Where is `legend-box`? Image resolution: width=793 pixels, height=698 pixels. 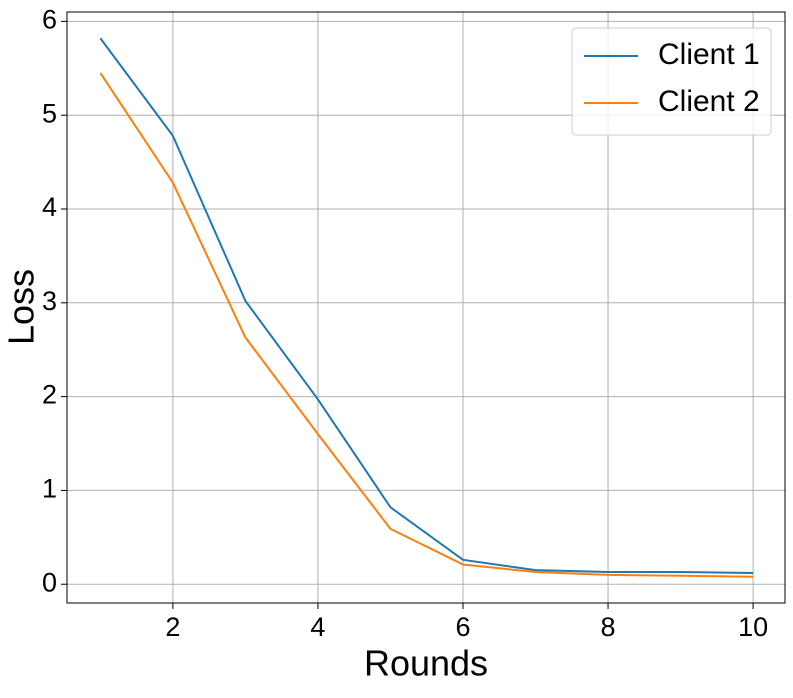
legend-box is located at coordinates (671, 81).